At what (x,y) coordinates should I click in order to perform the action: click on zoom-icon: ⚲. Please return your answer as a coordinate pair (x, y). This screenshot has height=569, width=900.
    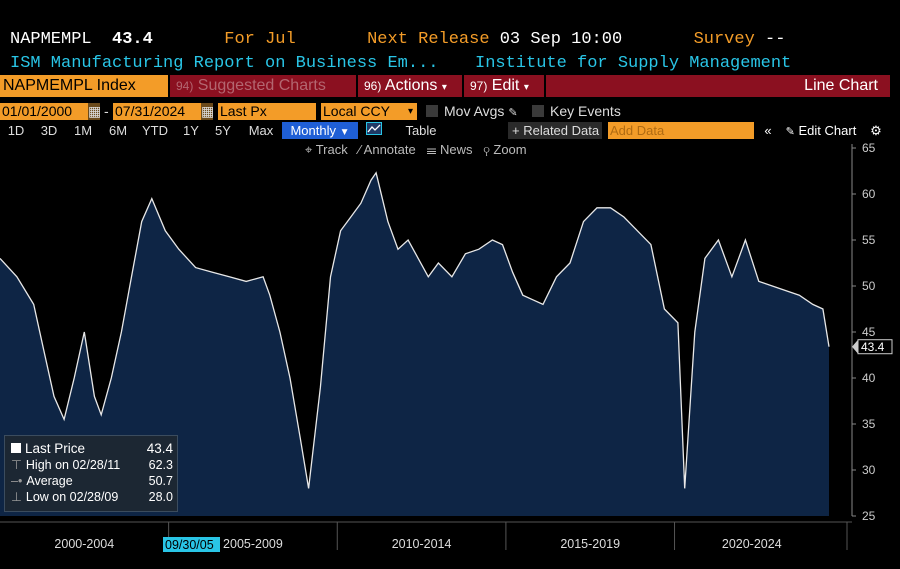
    Looking at the image, I should click on (486, 149).